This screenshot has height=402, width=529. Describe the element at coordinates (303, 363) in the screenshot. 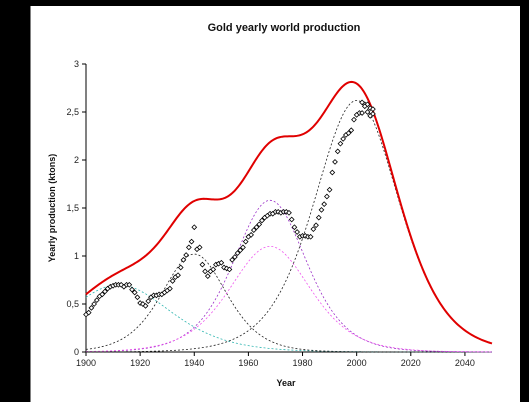

I see `x-tick-label: 1980` at that location.